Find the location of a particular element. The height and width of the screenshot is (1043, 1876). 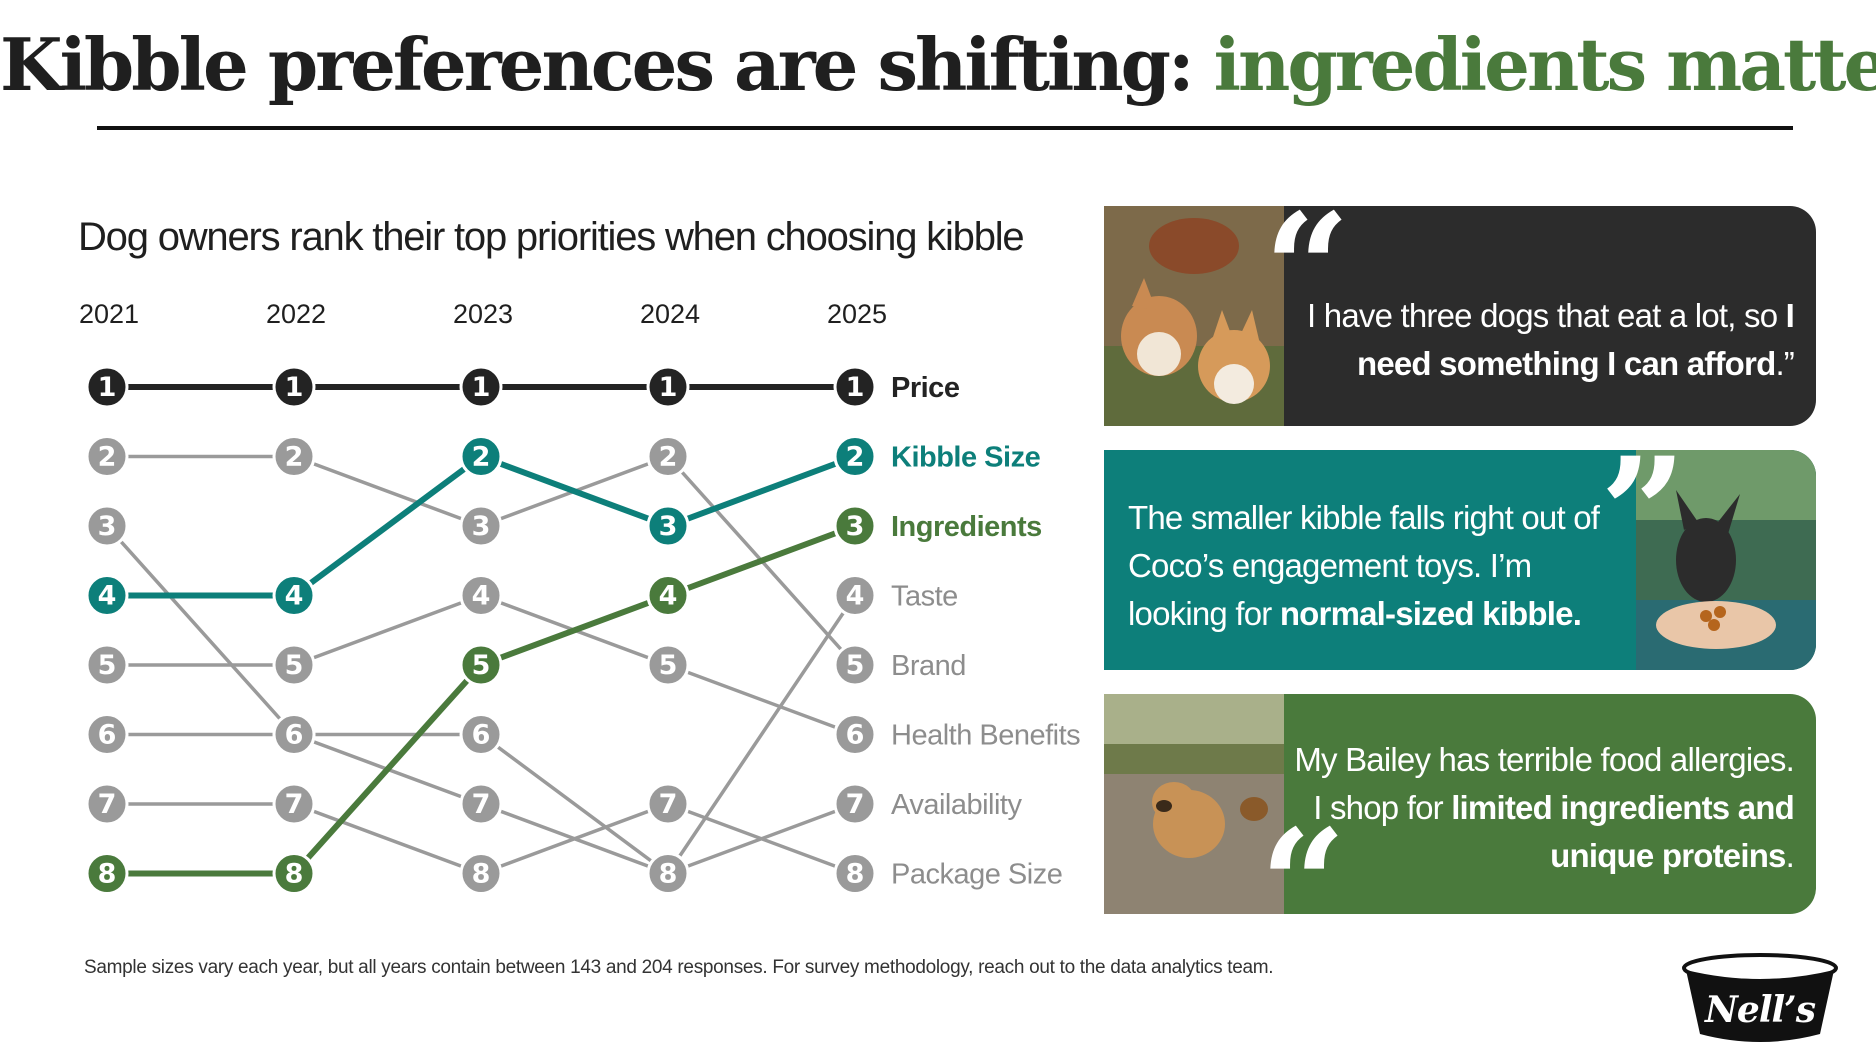

rank-marker-price-2024 is located at coordinates (668, 387).